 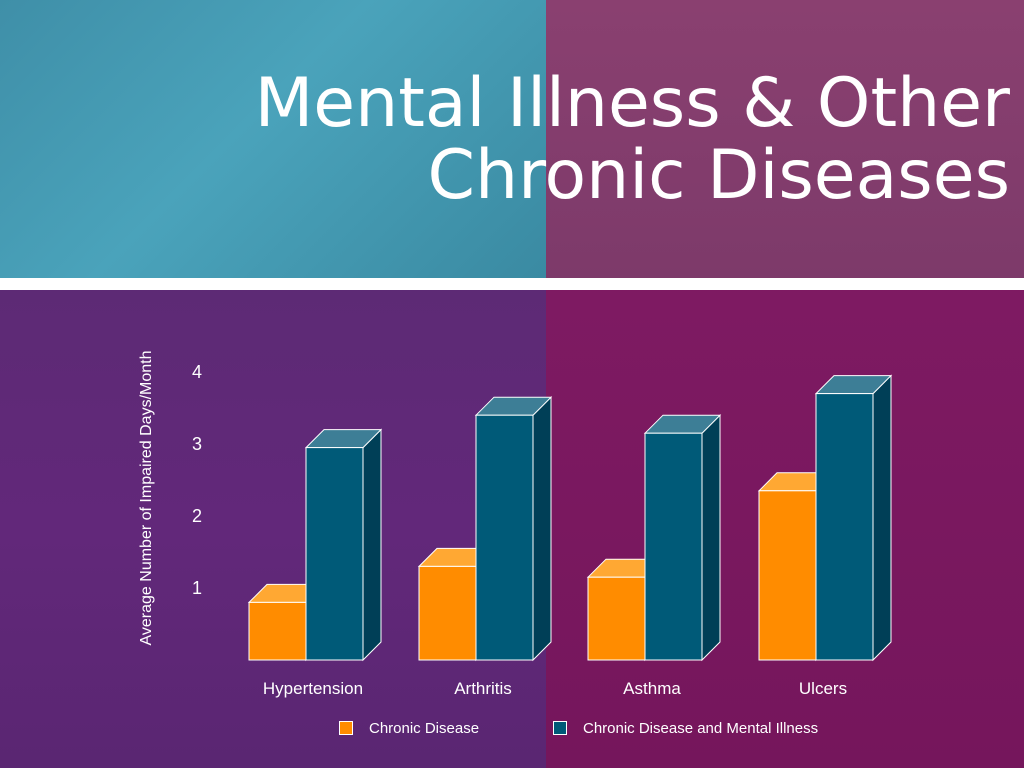 I want to click on legend-label: Chronic Disease, so click(x=424, y=728).